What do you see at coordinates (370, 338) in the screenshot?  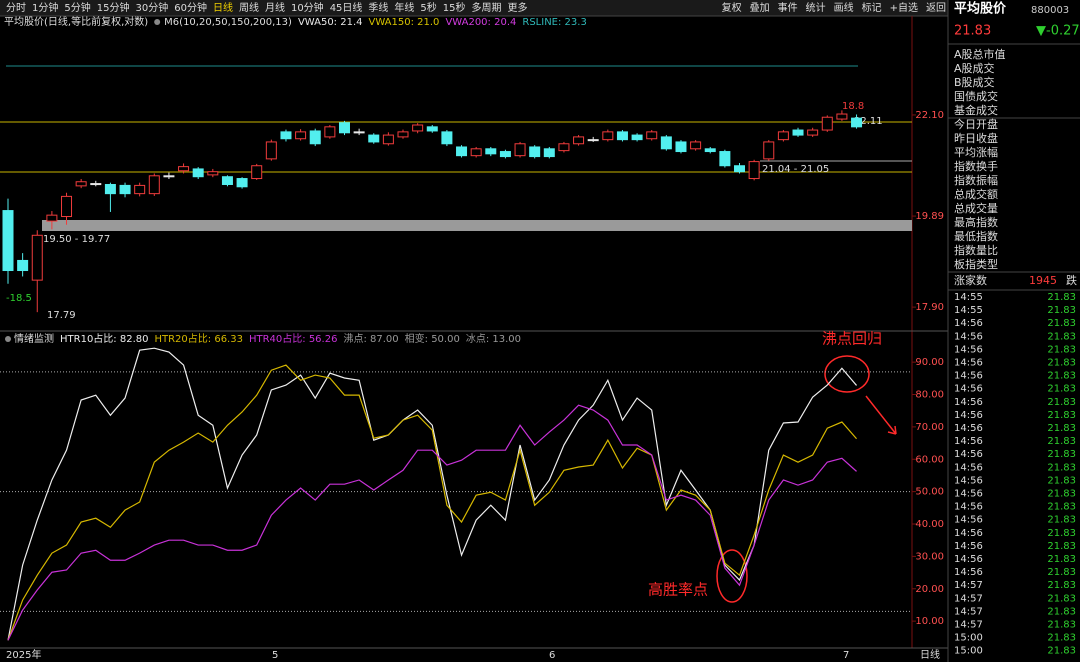 I see `legend-item: 沸点: 87.00` at bounding box center [370, 338].